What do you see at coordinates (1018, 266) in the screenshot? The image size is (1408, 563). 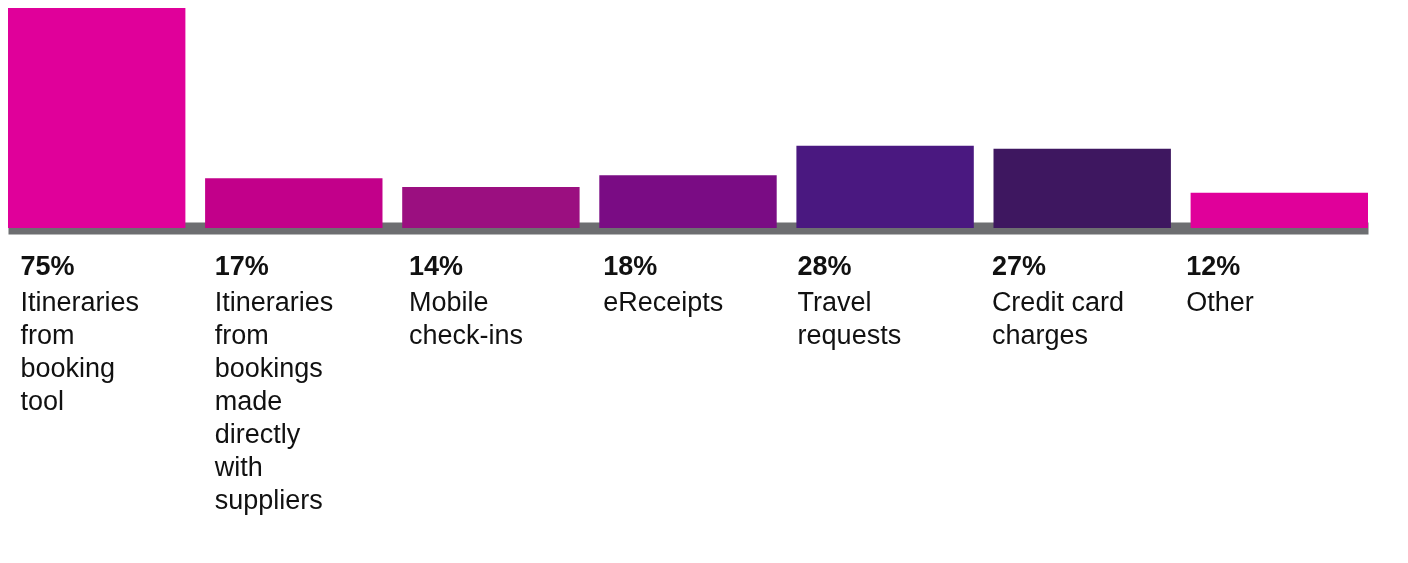 I see `data-label: 27%` at bounding box center [1018, 266].